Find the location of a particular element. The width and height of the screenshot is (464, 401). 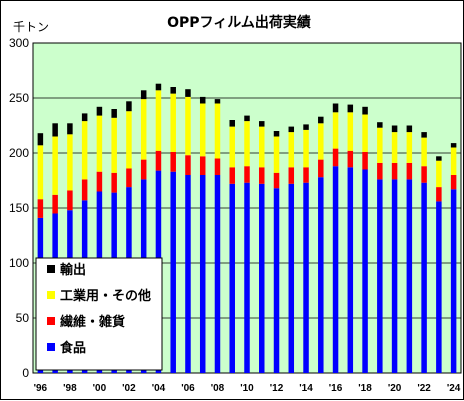

legend-label: 繊維・雑貨 is located at coordinates (92, 322).